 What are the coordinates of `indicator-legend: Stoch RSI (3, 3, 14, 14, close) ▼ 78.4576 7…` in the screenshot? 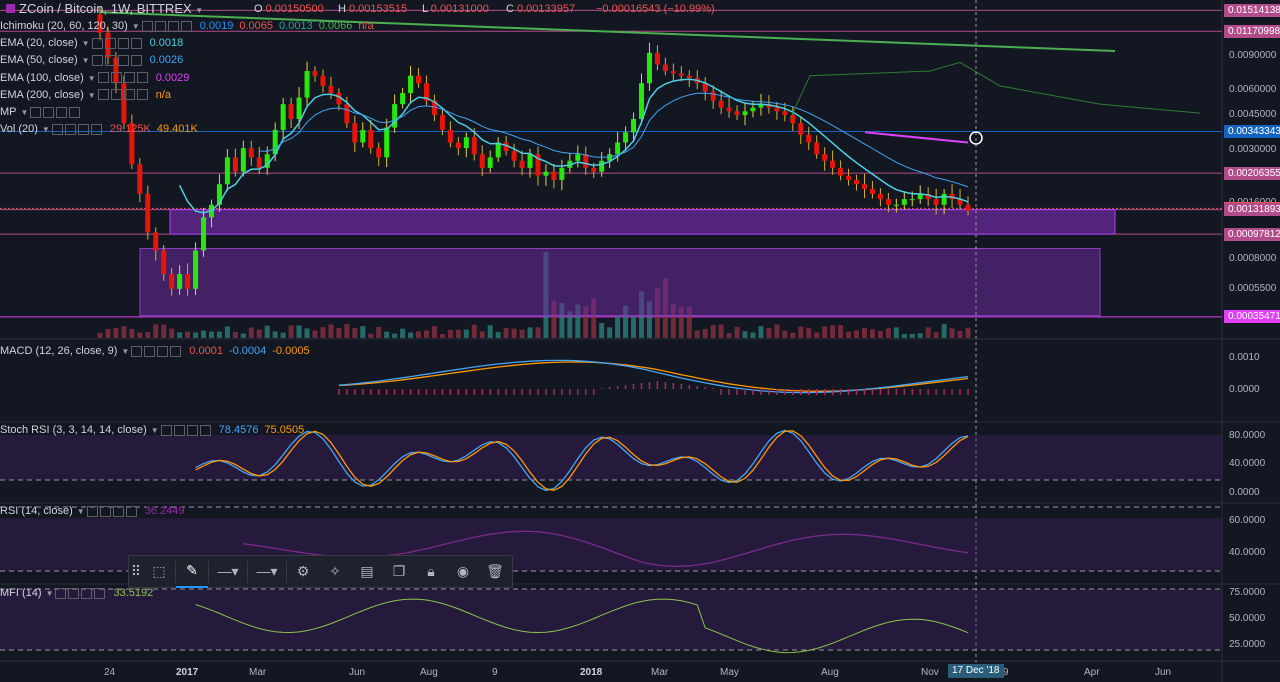 It's located at (152, 430).